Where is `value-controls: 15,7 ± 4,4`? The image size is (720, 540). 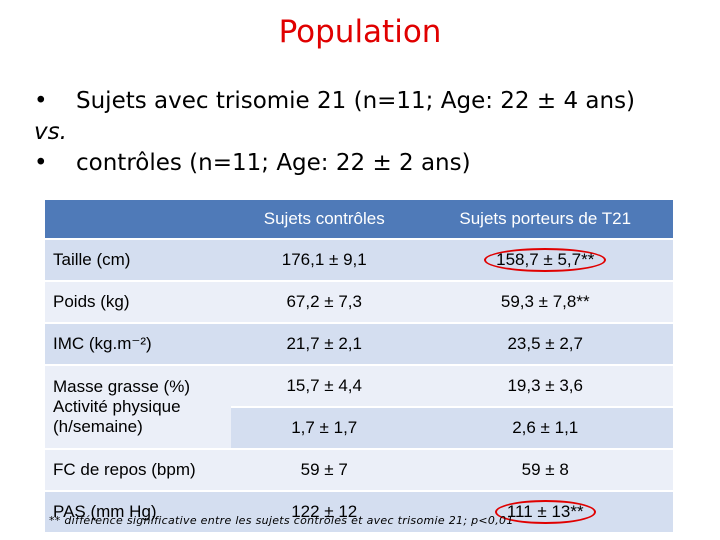 value-controls: 15,7 ± 4,4 is located at coordinates (324, 385).